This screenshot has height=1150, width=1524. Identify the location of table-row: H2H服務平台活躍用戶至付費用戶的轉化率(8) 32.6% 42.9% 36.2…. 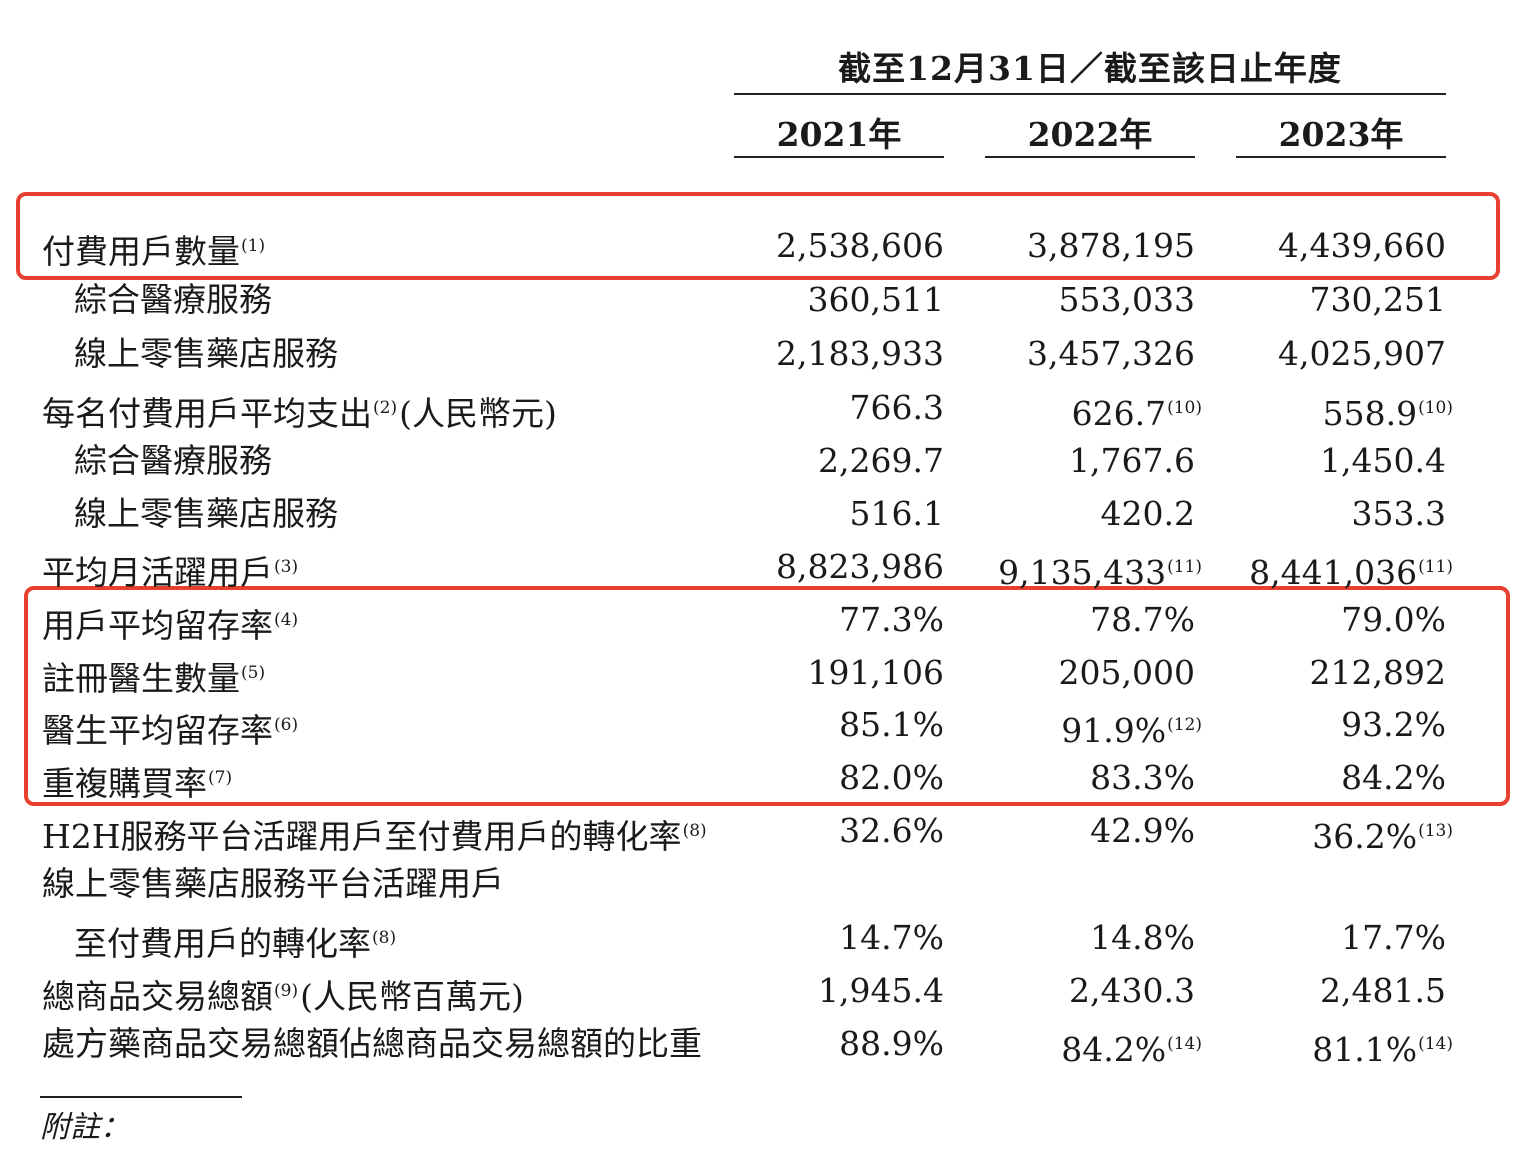
(762, 831).